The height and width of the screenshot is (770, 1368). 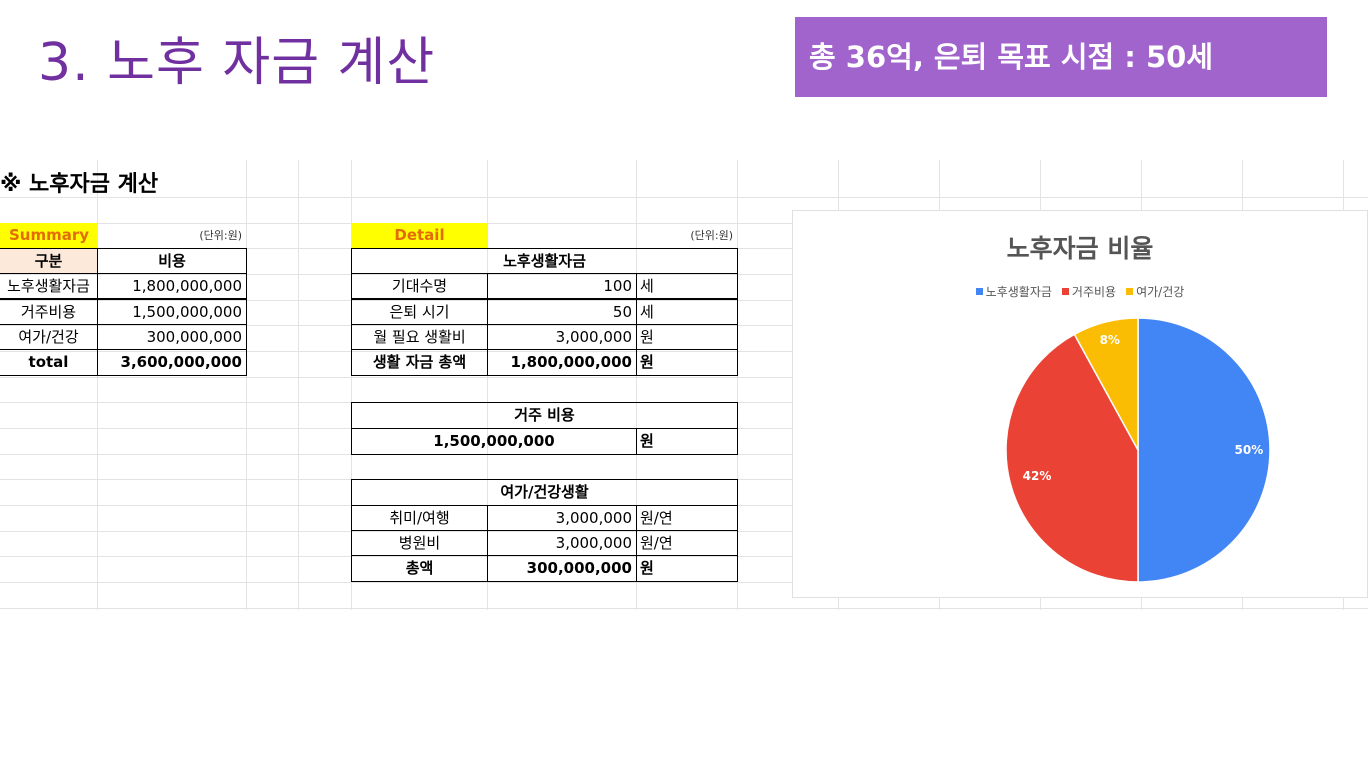 What do you see at coordinates (48, 235) in the screenshot?
I see `summary-label: Summary` at bounding box center [48, 235].